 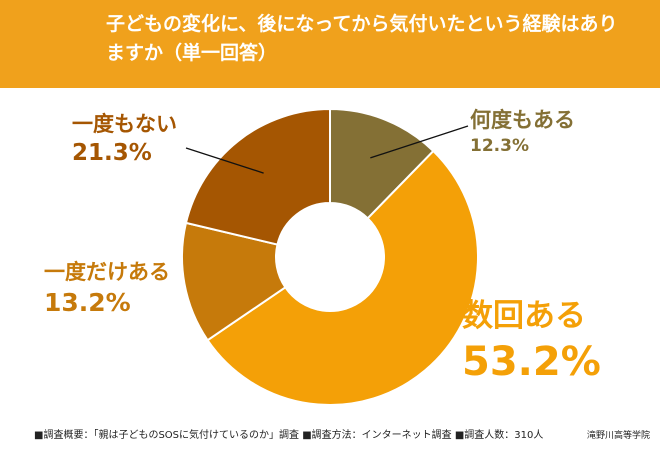 What do you see at coordinates (124, 124) in the screenshot?
I see `slice-label-3: 一度もない` at bounding box center [124, 124].